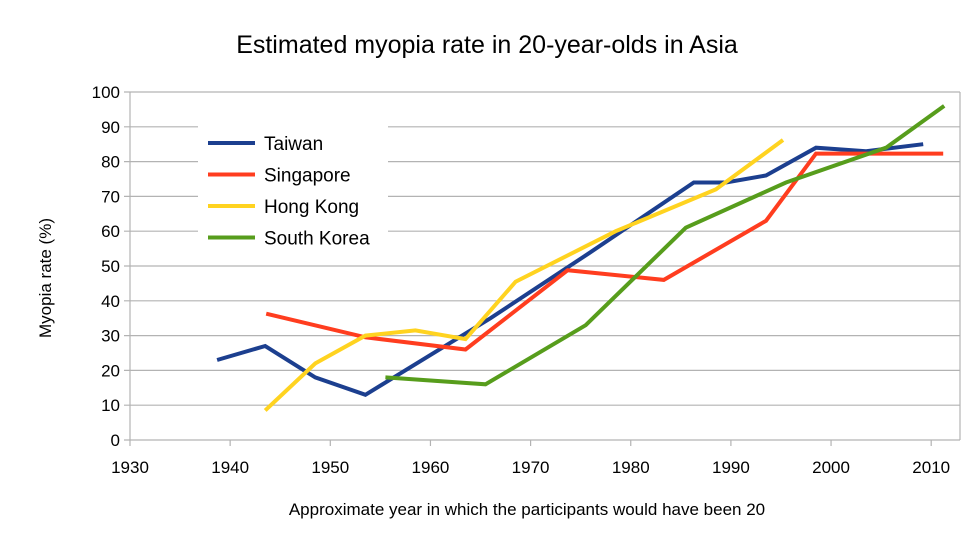  Describe the element at coordinates (317, 239) in the screenshot. I see `legend-label: South Korea` at that location.